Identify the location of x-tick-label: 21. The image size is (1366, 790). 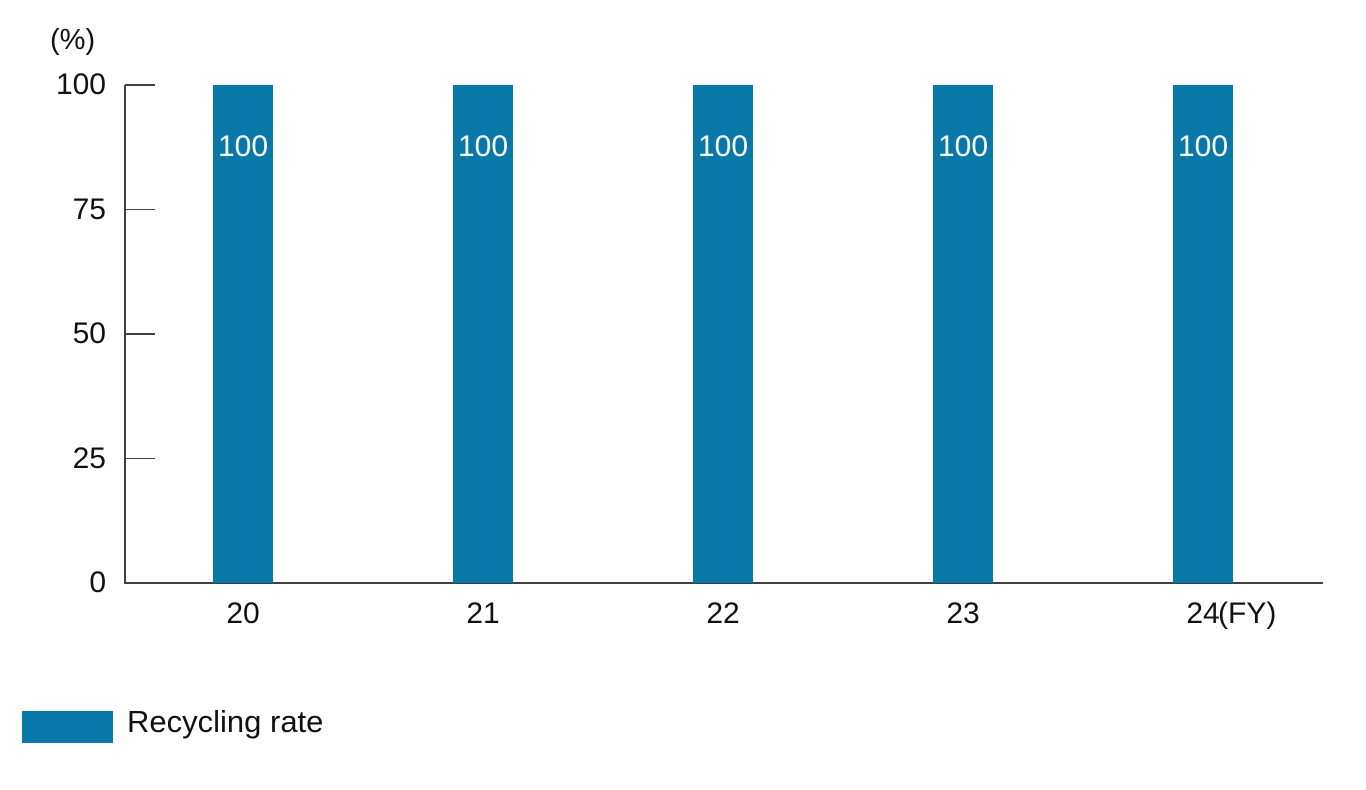
(483, 613).